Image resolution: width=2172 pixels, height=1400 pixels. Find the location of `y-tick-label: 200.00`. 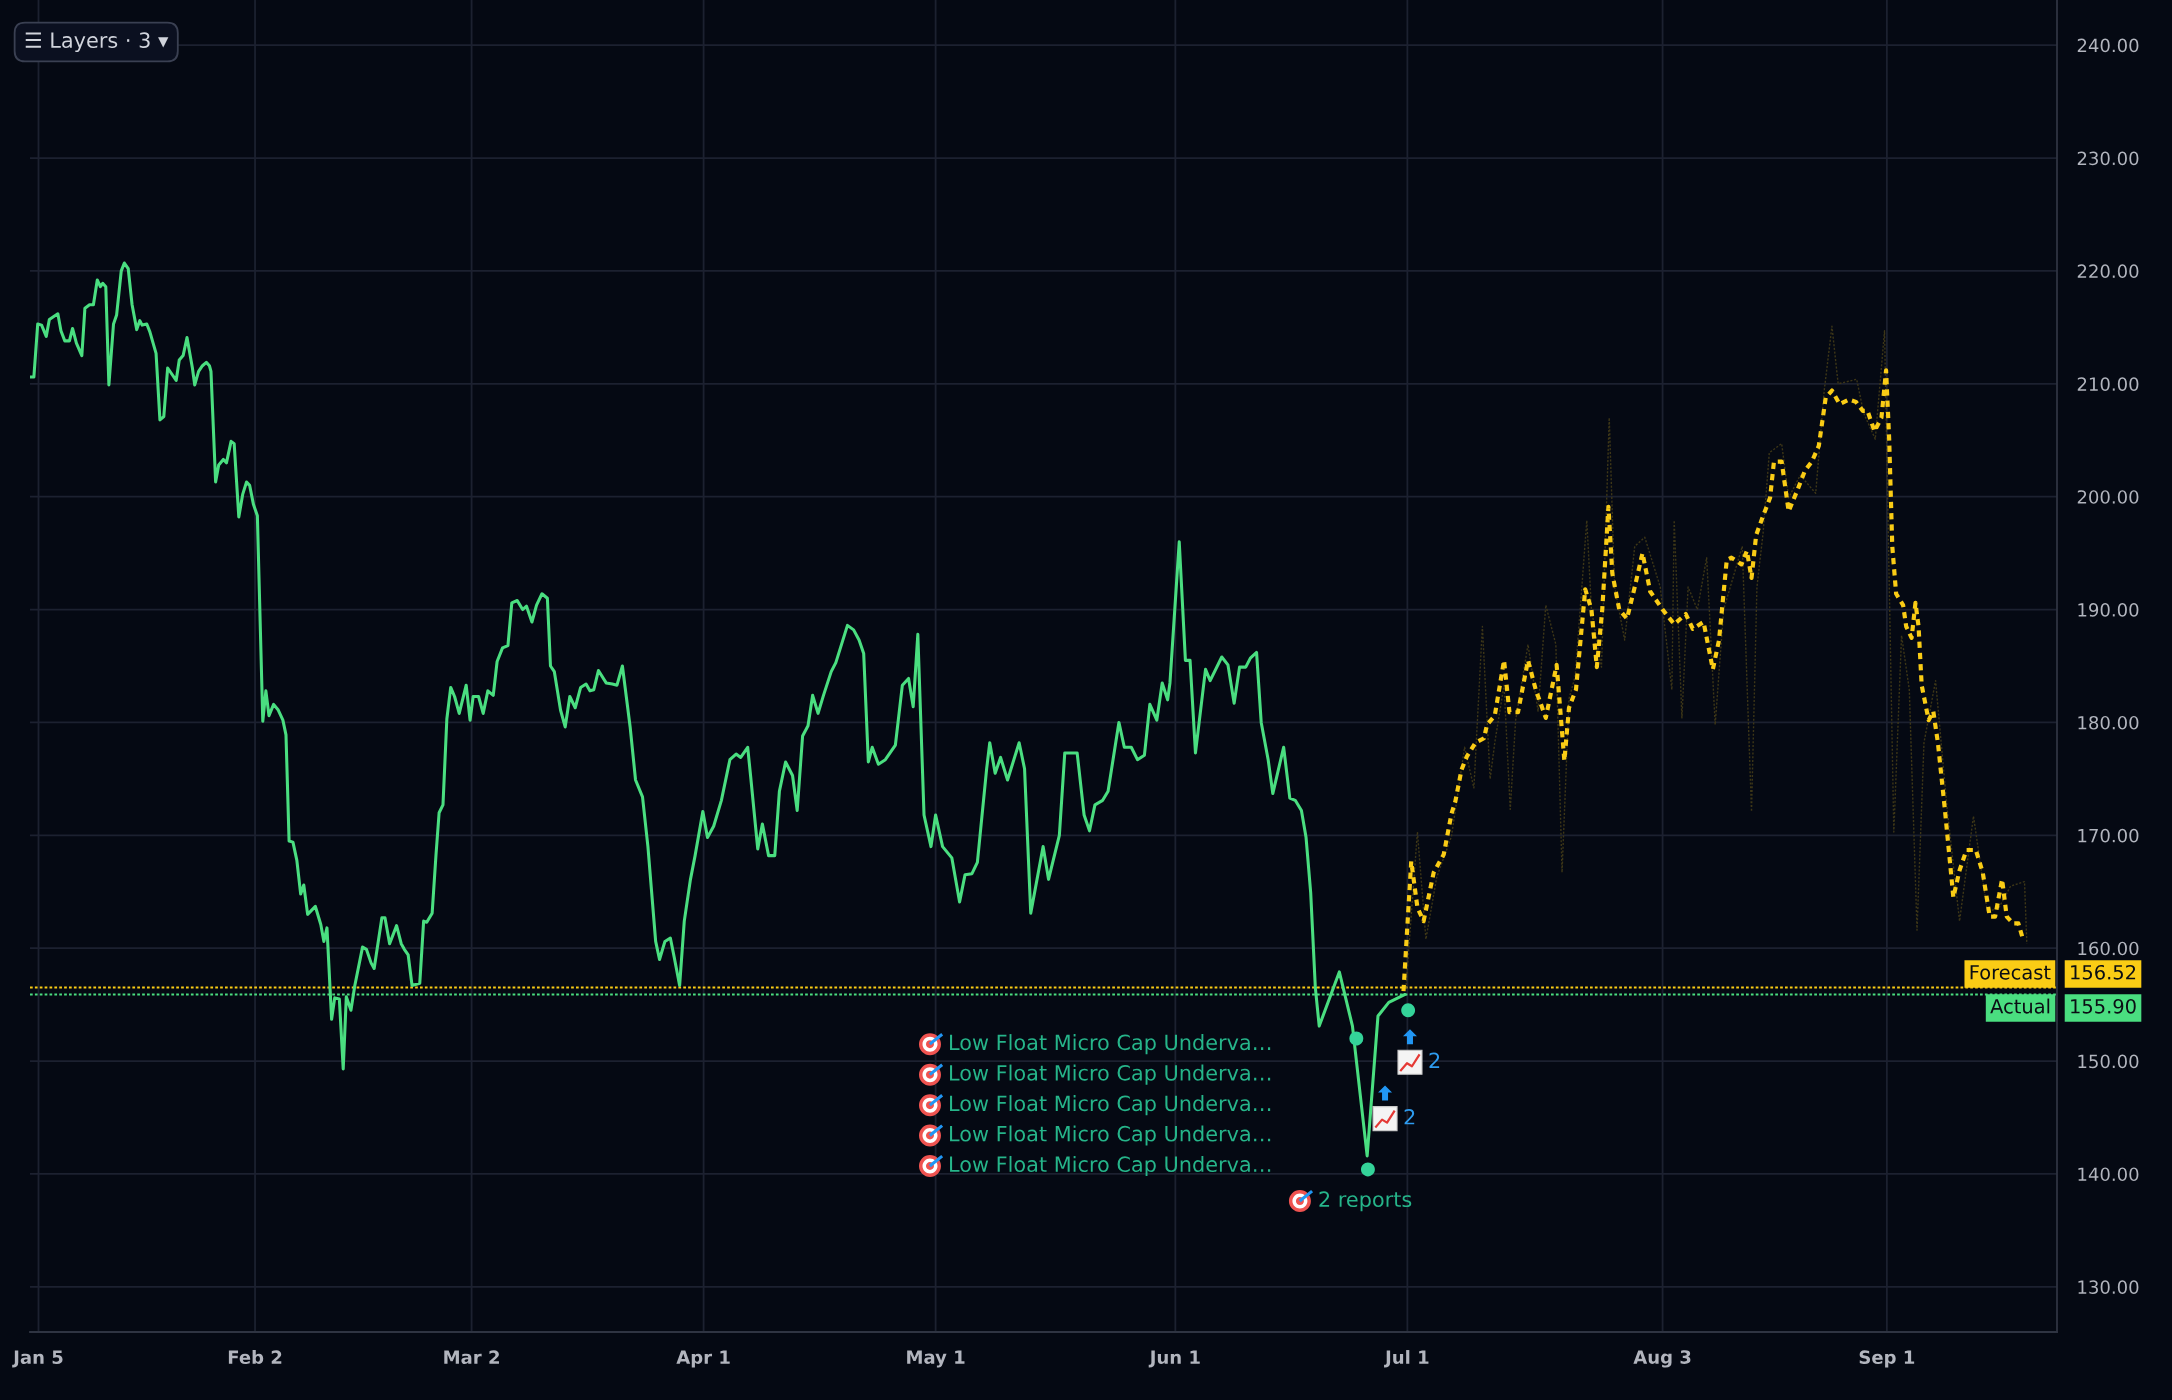

y-tick-label: 200.00 is located at coordinates (2108, 497).